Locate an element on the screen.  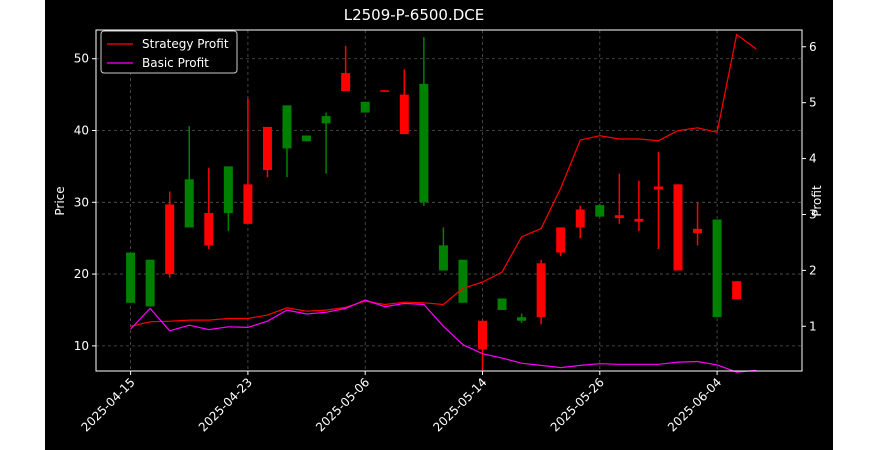
y-tick-label: 10 is located at coordinates (81, 346).